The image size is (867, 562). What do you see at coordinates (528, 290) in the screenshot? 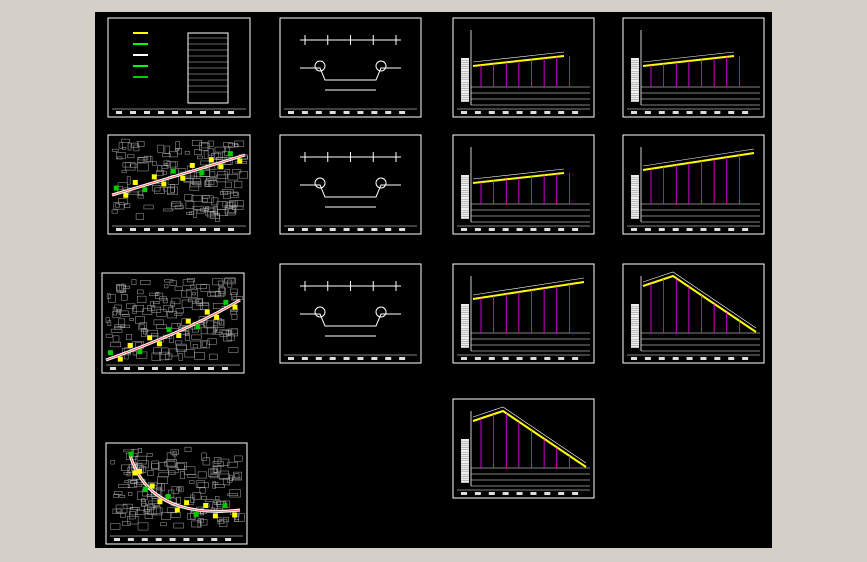
I see `design-line` at bounding box center [528, 290].